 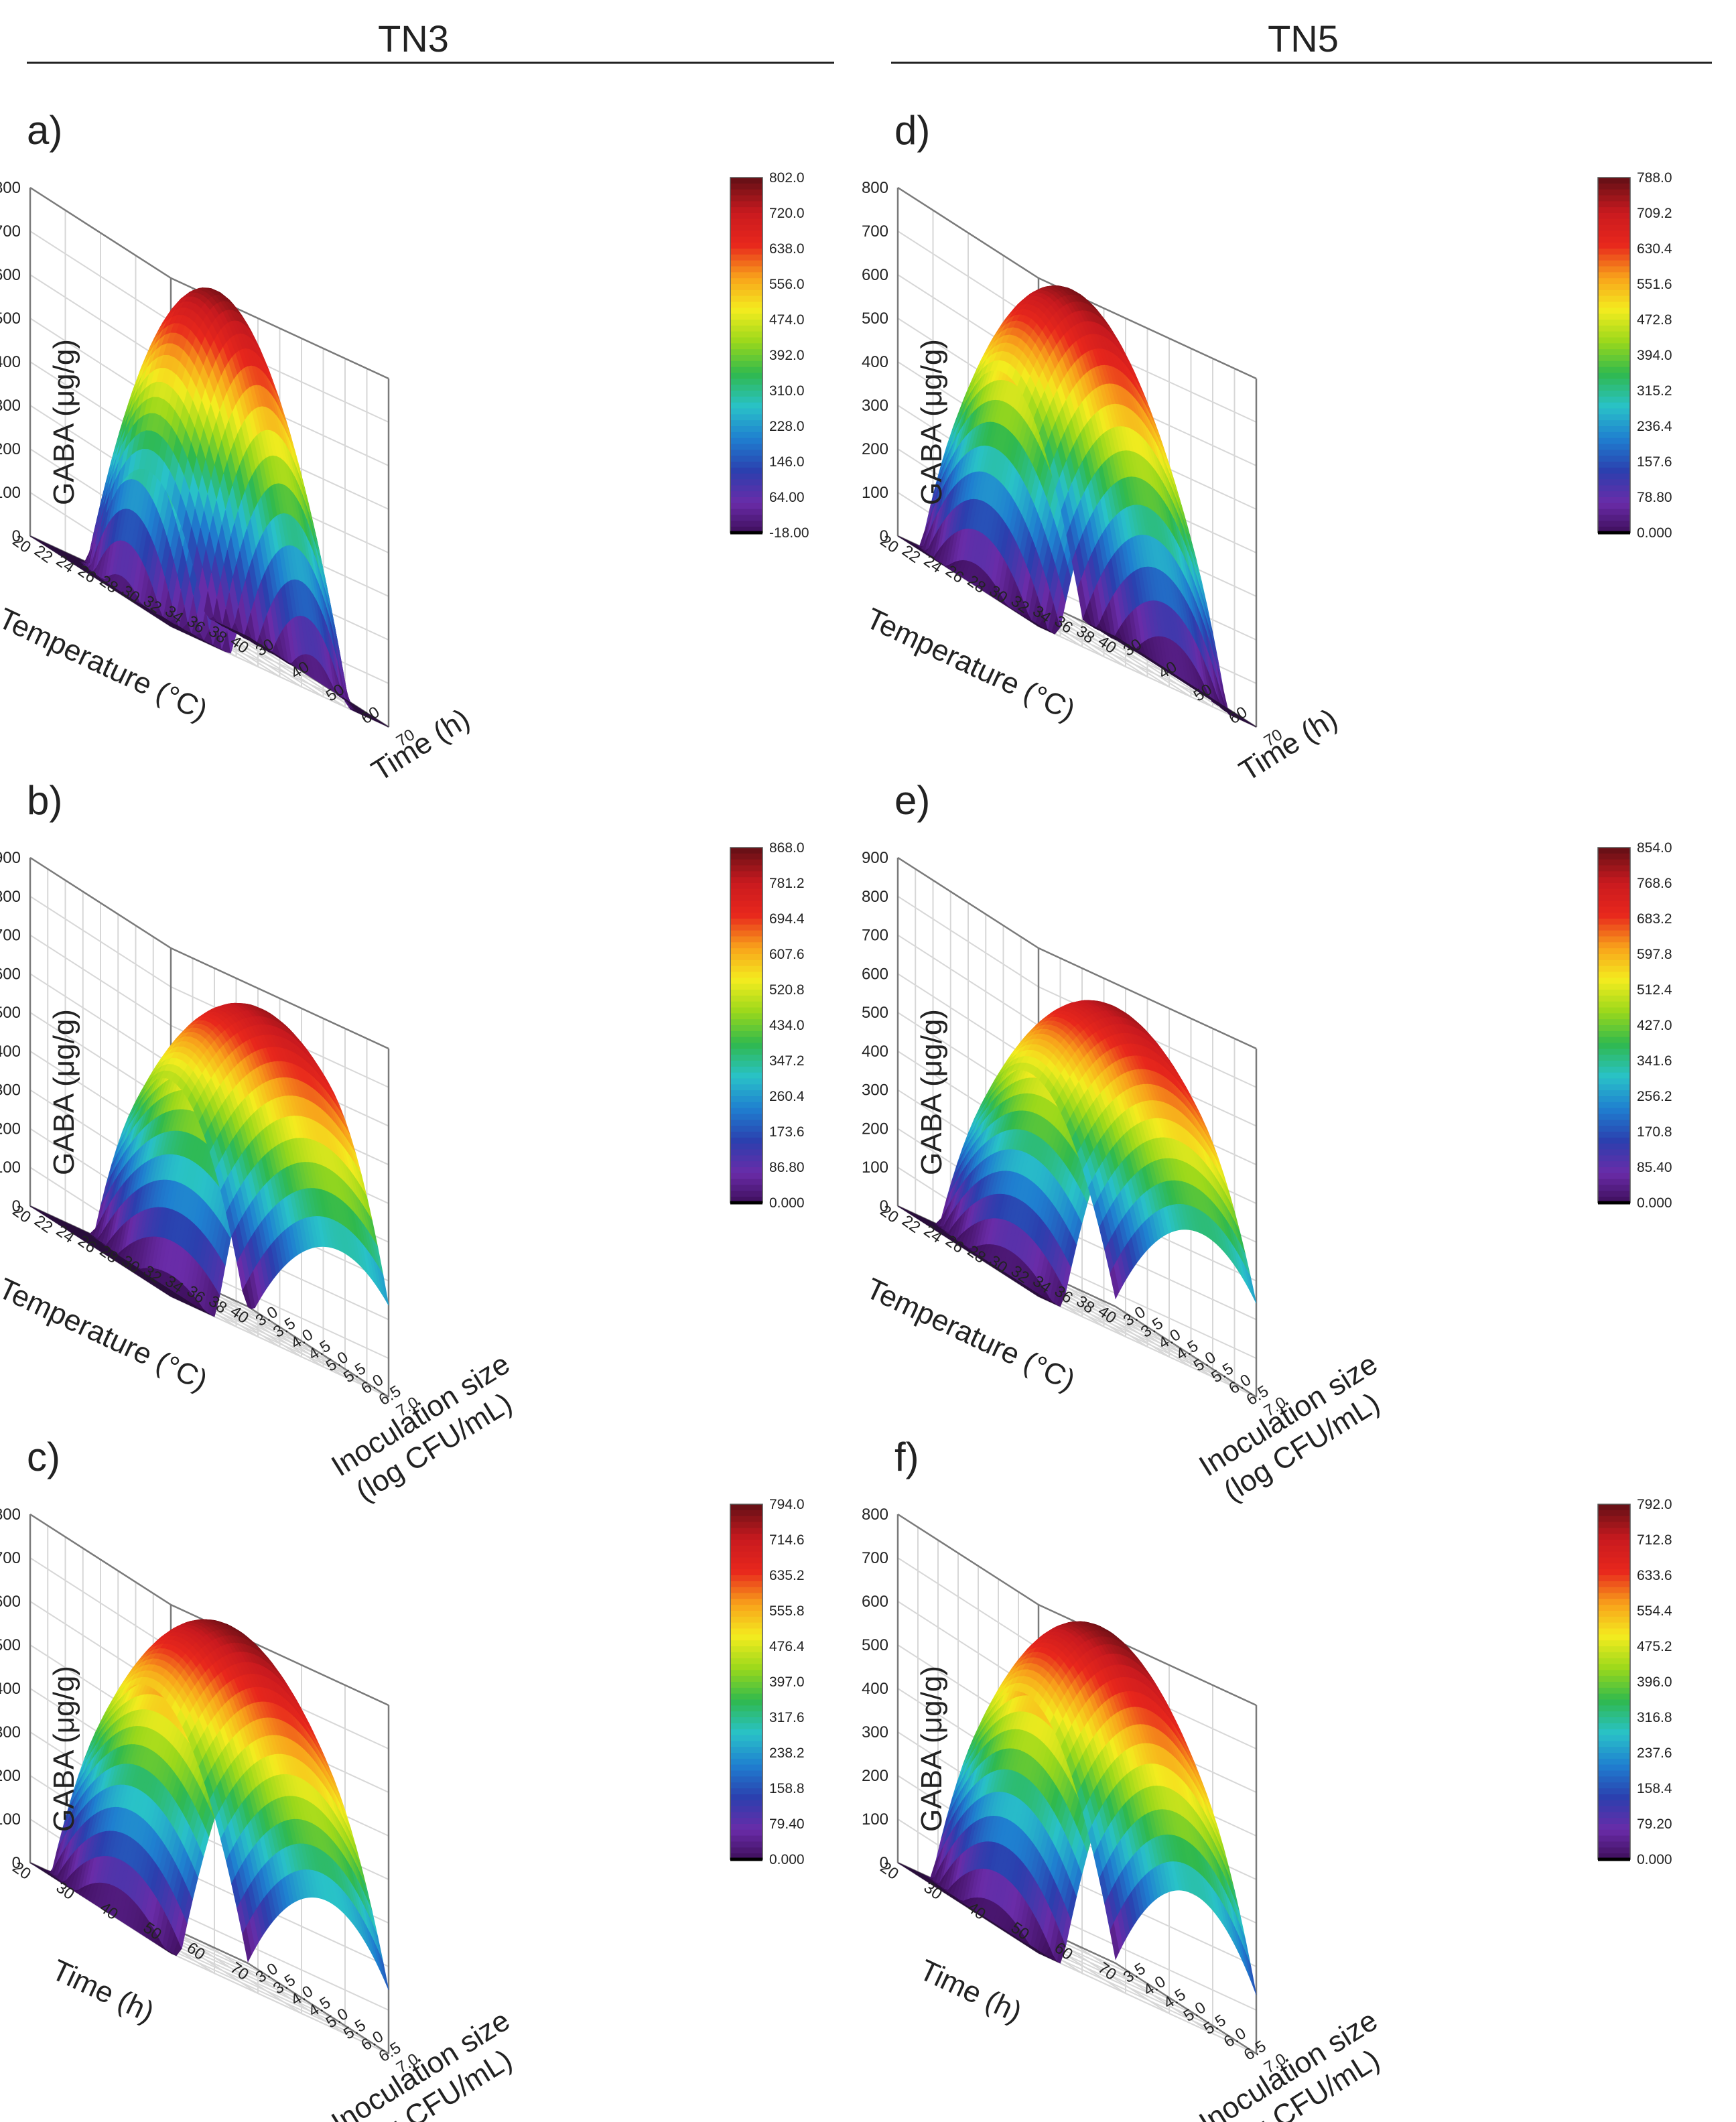 What do you see at coordinates (1654, 284) in the screenshot?
I see `colorbar-label: 551.6` at bounding box center [1654, 284].